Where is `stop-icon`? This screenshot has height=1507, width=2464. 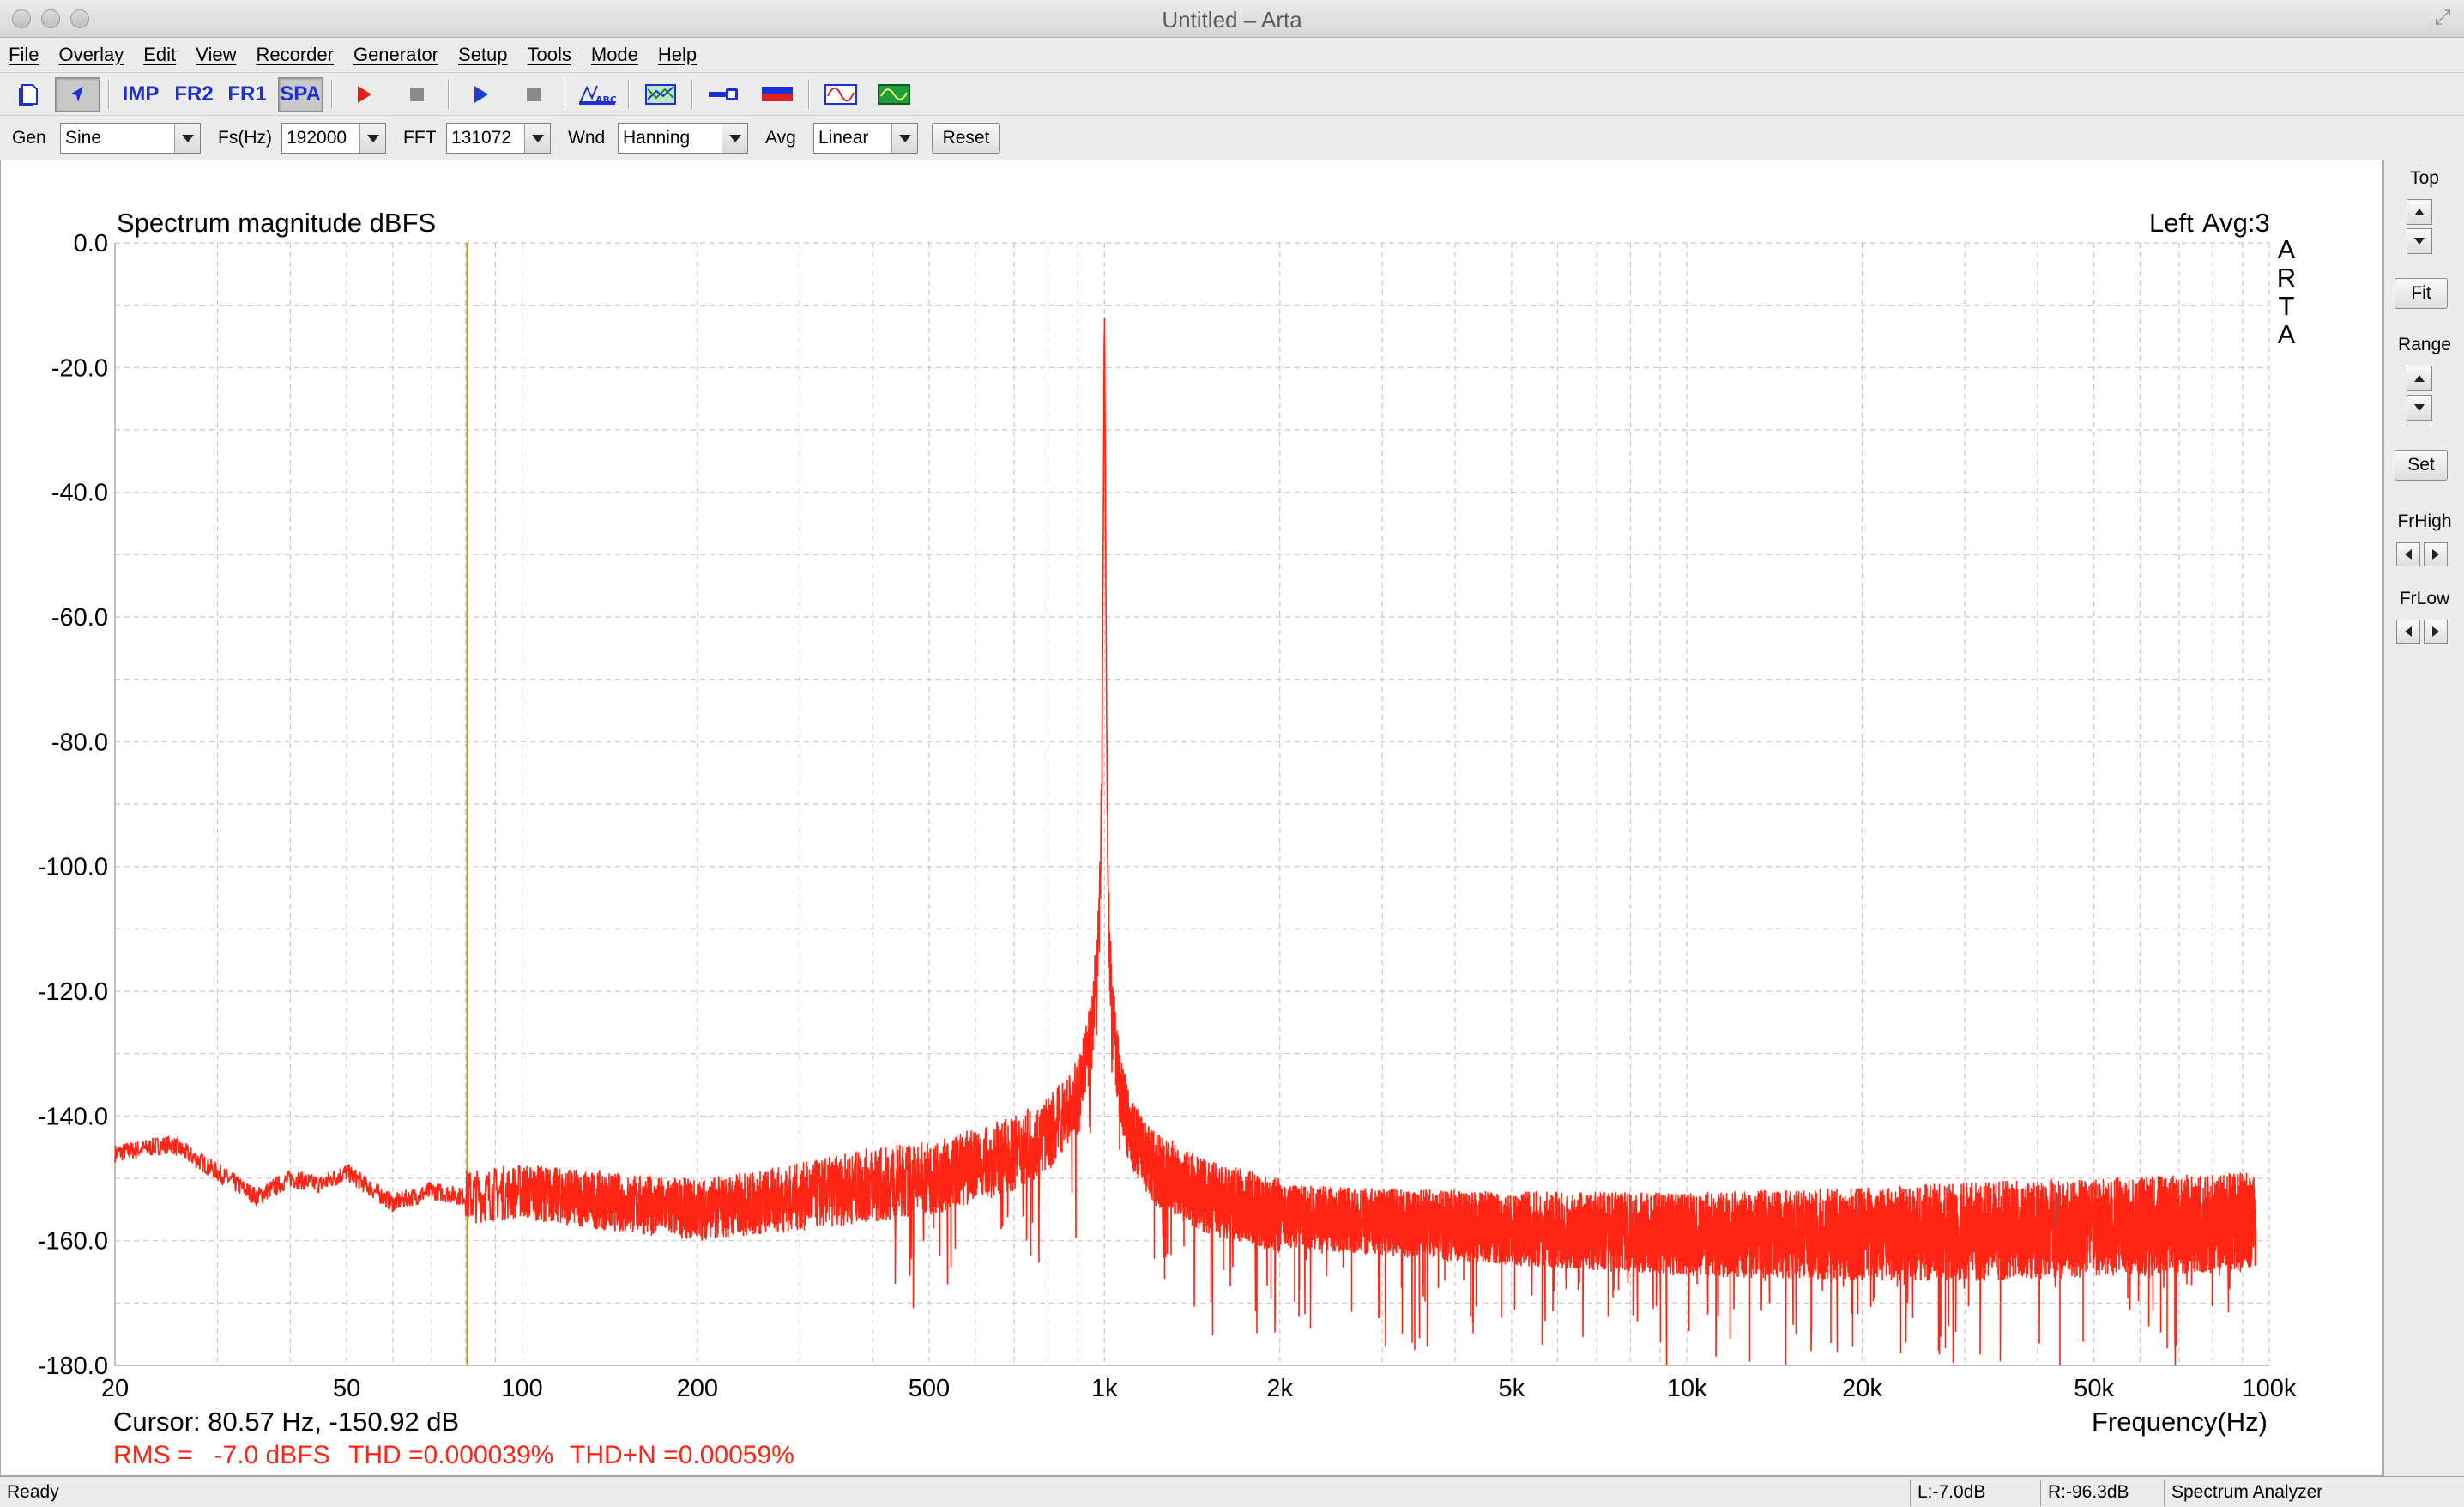 stop-icon is located at coordinates (534, 94).